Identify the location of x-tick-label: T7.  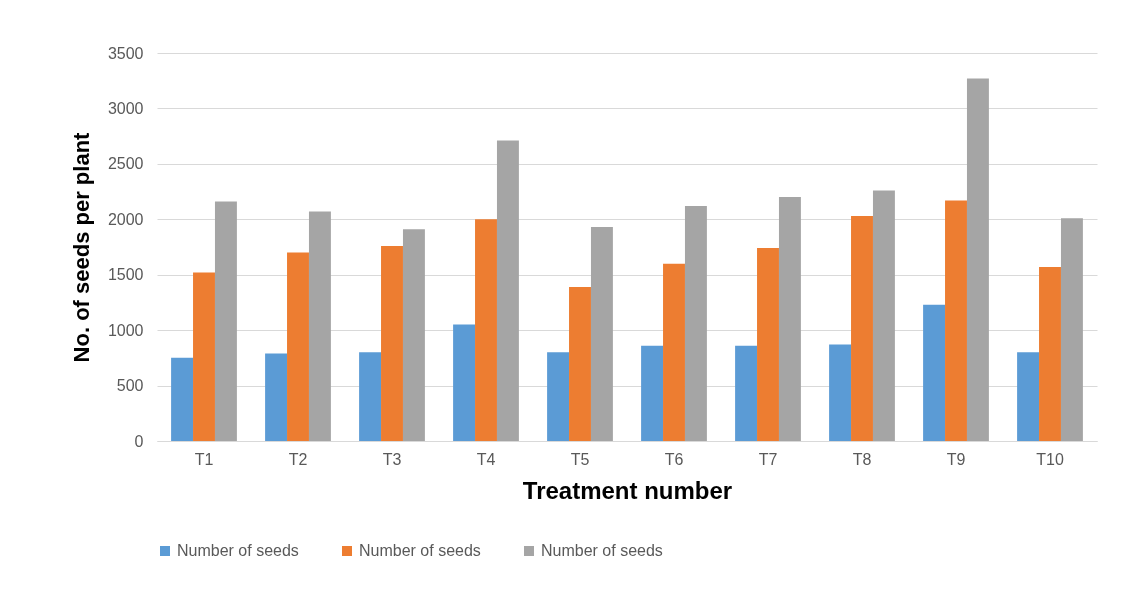
(768, 459).